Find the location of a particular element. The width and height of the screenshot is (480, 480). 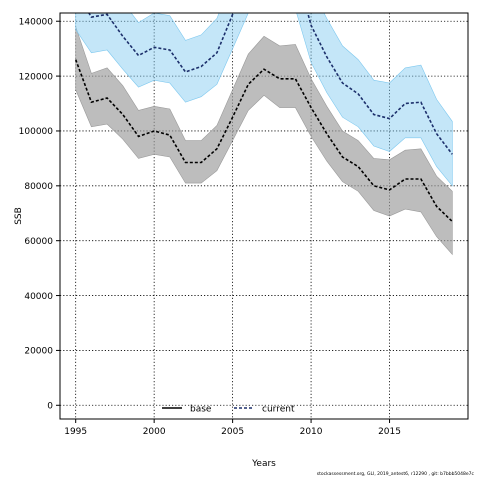

x-axis: 1995 2000 2005 2010 2015 is located at coordinates (232, 428).